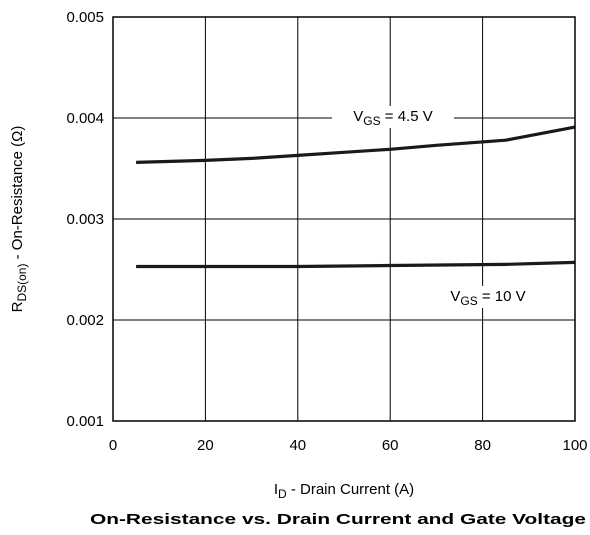 Image resolution: width=590 pixels, height=535 pixels. What do you see at coordinates (85, 17) in the screenshot?
I see `y-tick-label: 0.005` at bounding box center [85, 17].